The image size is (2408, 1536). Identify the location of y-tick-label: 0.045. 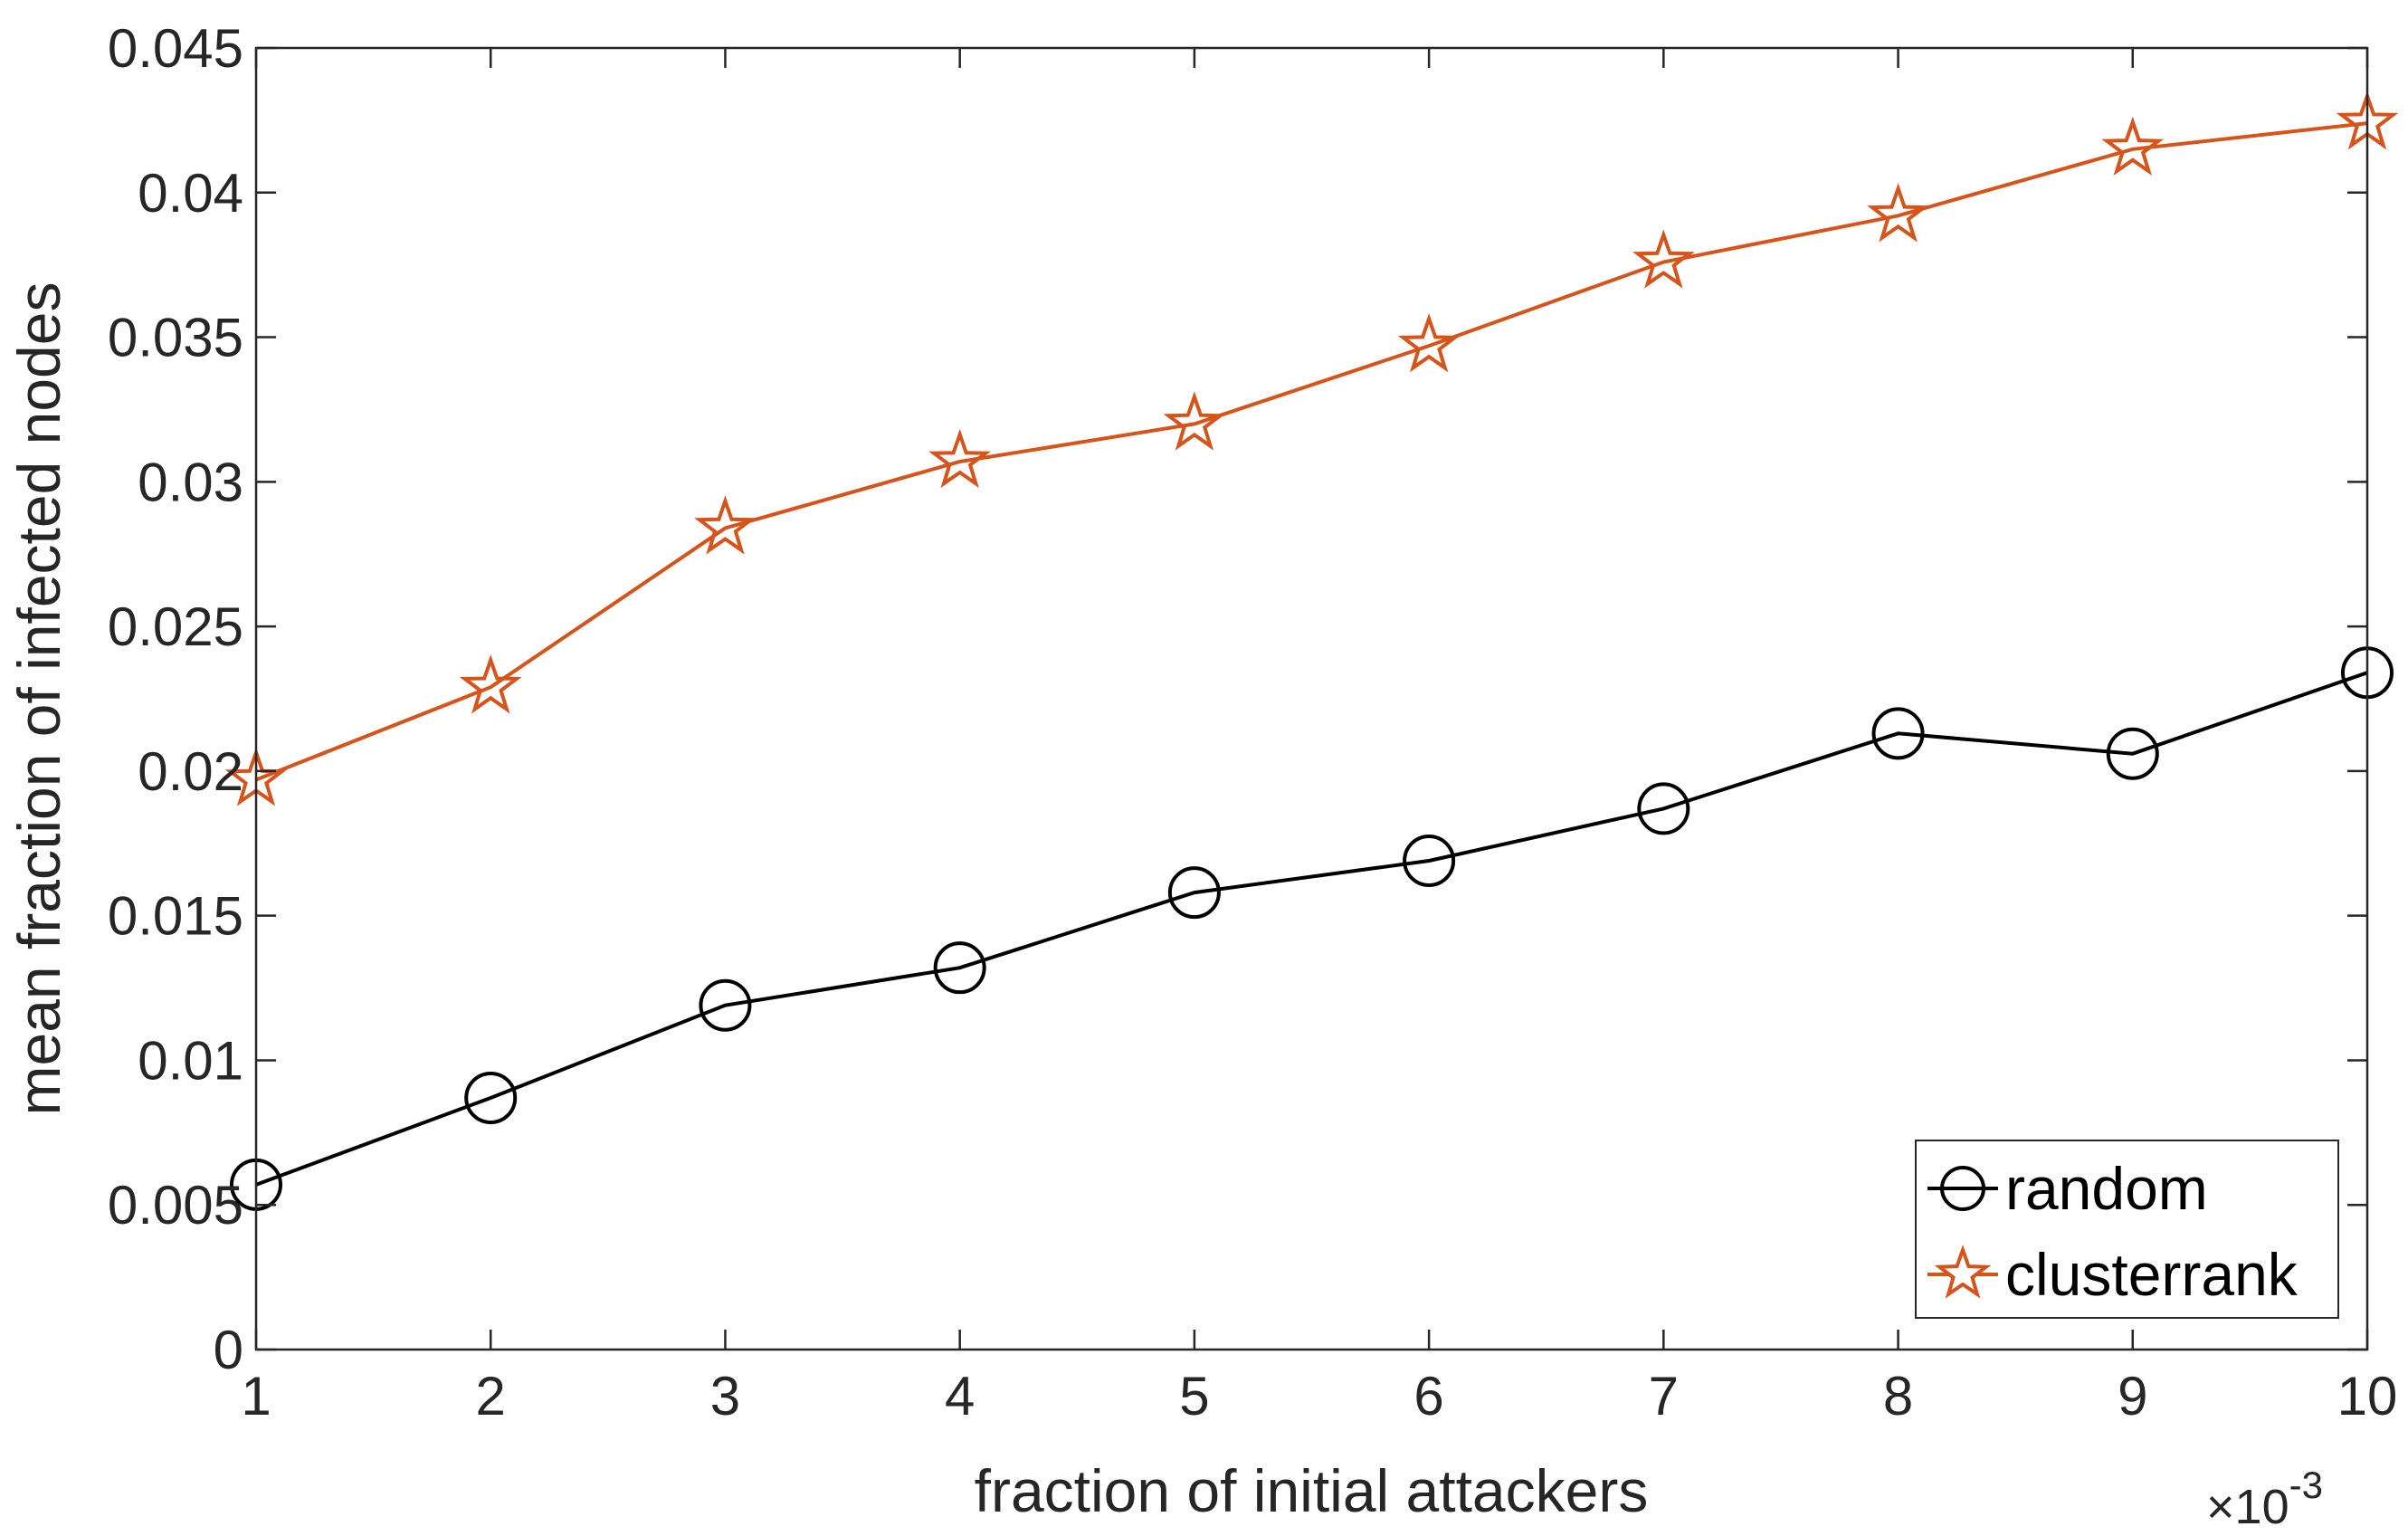
(176, 48).